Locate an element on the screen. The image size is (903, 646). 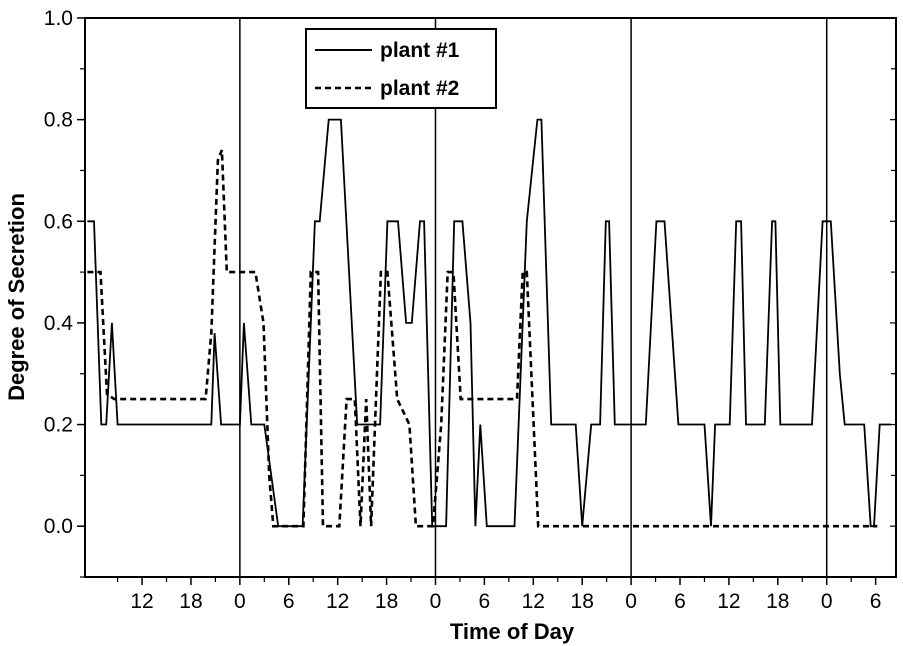
y-tick-label: 0.0 is located at coordinates (58, 526).